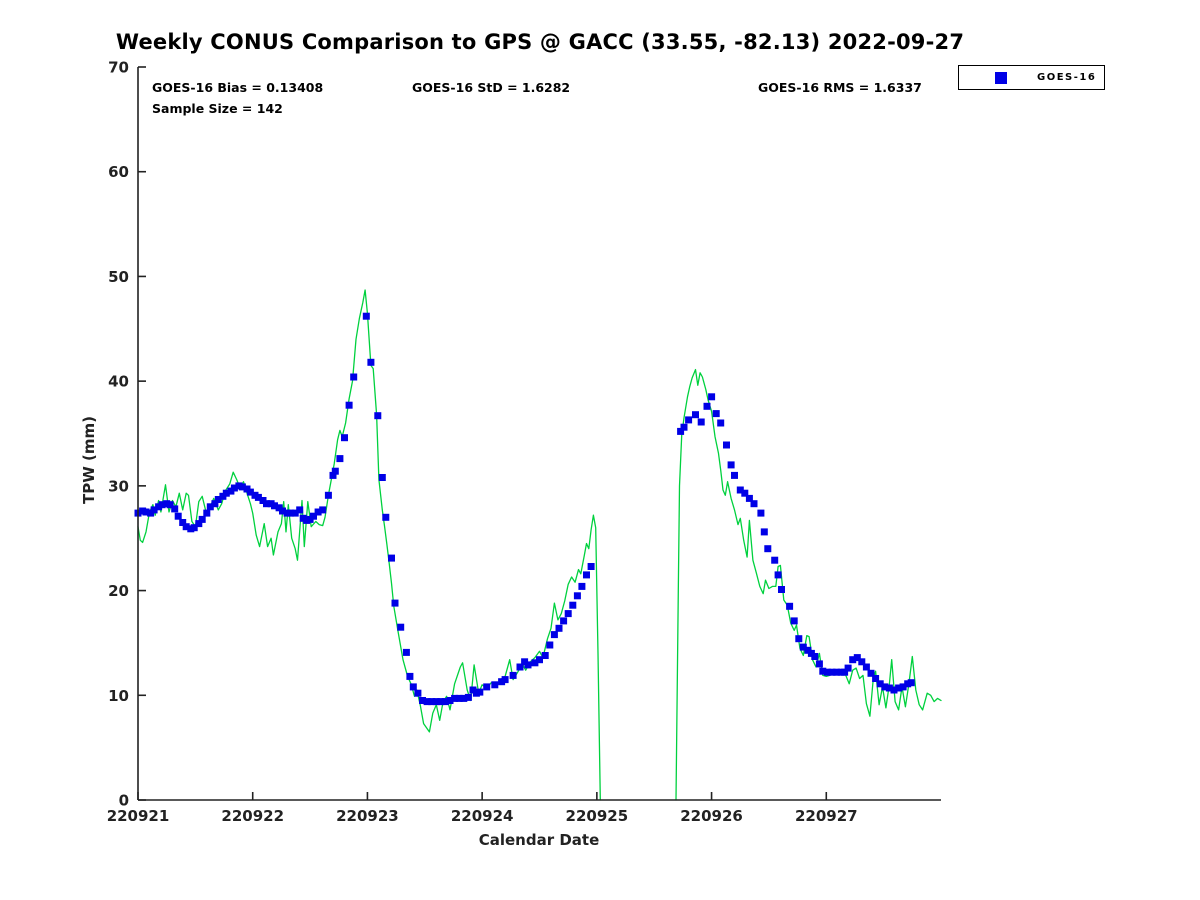 Image resolution: width=1200 pixels, height=900 pixels. What do you see at coordinates (840, 87) in the screenshot?
I see `stat-rms: GOES-16 RMS = 1.6337` at bounding box center [840, 87].